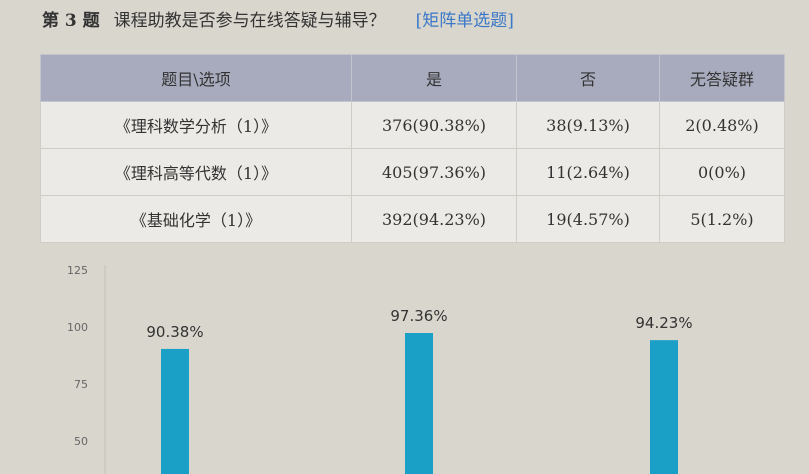  Describe the element at coordinates (434, 125) in the screenshot. I see `cell: 376(90.38%)` at that location.